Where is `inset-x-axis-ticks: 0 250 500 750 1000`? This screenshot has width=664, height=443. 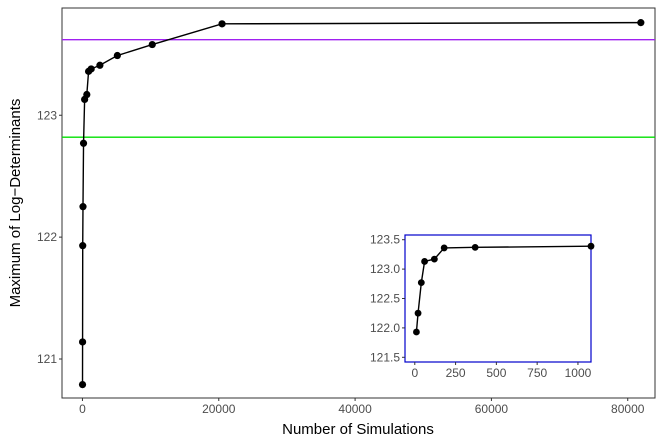 inset-x-axis-ticks: 0 250 500 750 1000 is located at coordinates (501, 371).